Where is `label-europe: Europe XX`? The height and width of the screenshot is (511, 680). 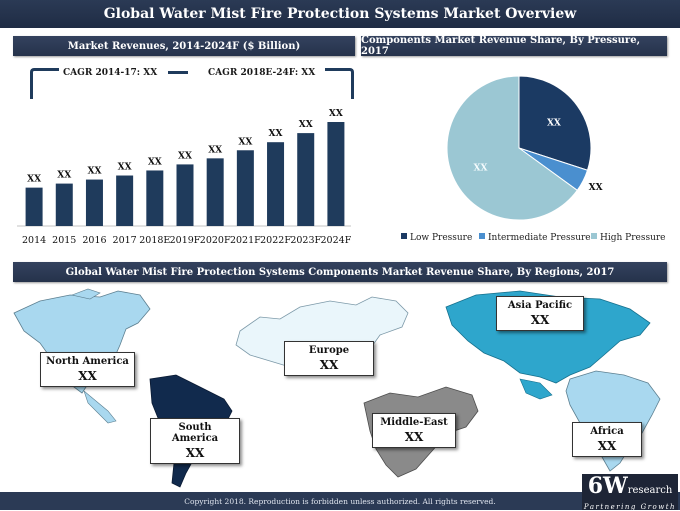 label-europe: Europe XX is located at coordinates (329, 358).